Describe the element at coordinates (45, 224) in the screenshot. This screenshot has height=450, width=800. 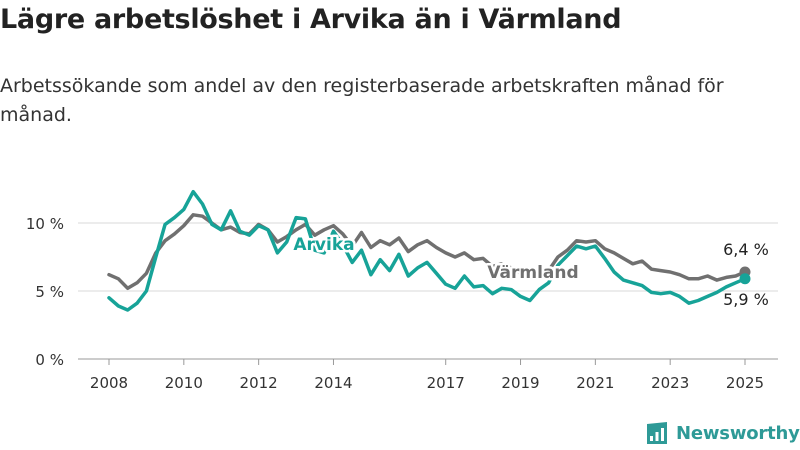
I see `y-tick-label: 10 %` at that location.